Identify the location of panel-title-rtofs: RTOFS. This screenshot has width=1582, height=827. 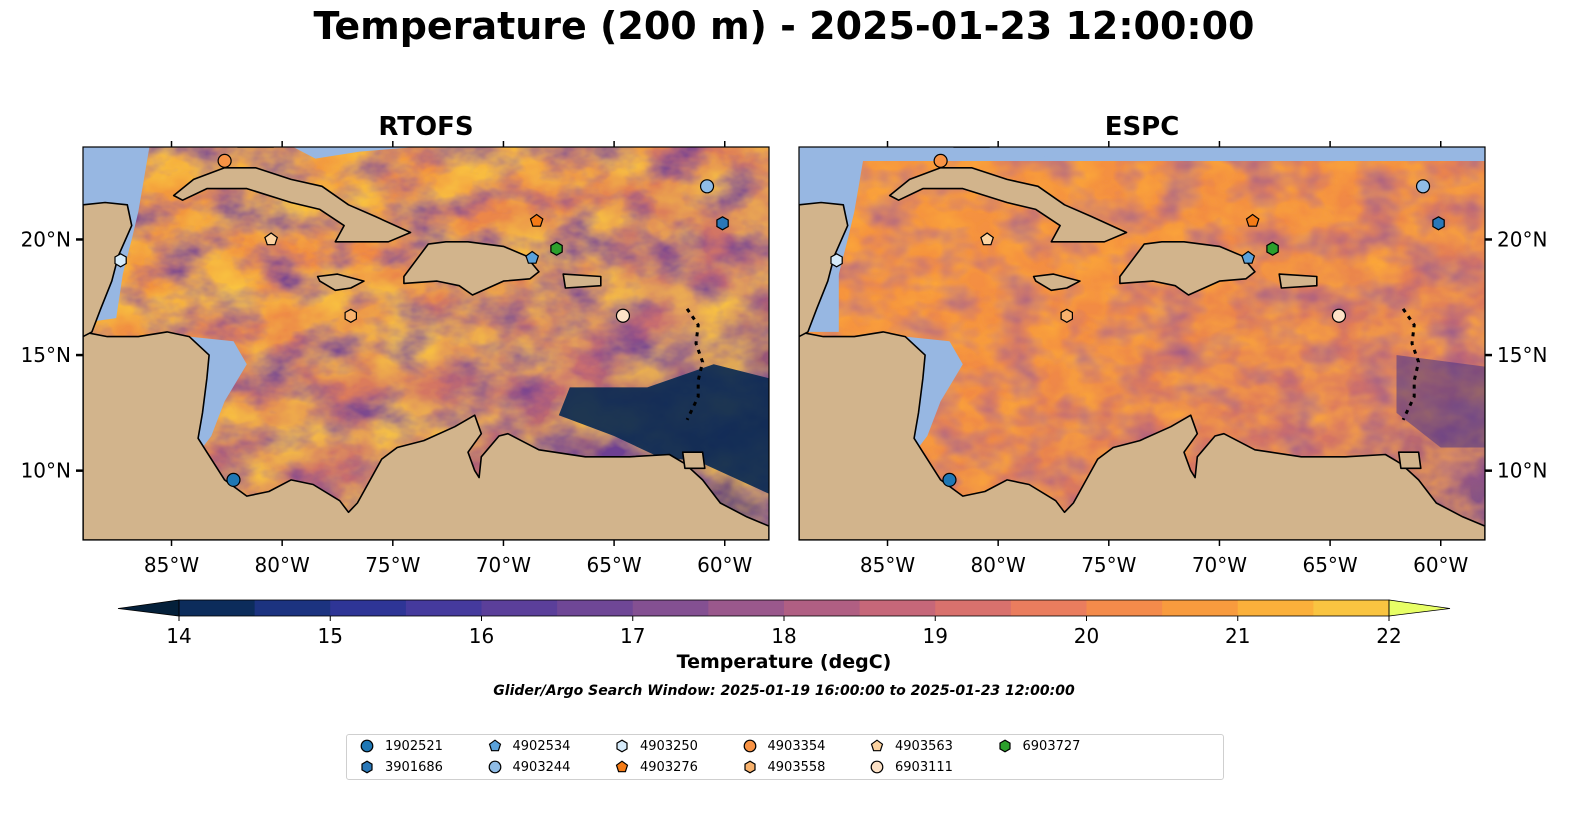
(426, 127).